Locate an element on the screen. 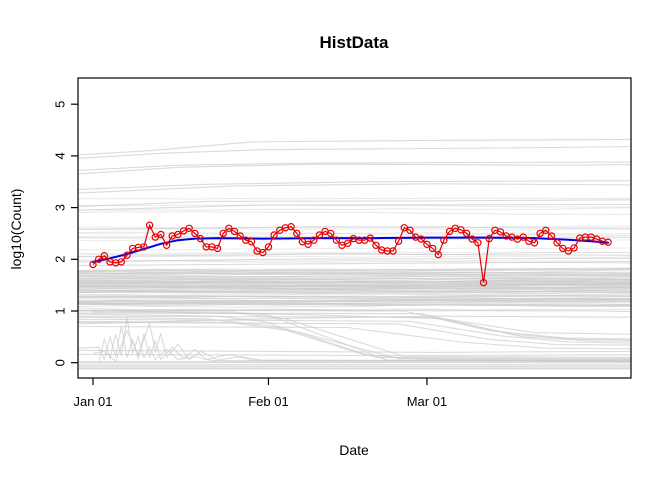 This screenshot has height=480, width=672. x-tick-label: Jan 01 is located at coordinates (92, 401).